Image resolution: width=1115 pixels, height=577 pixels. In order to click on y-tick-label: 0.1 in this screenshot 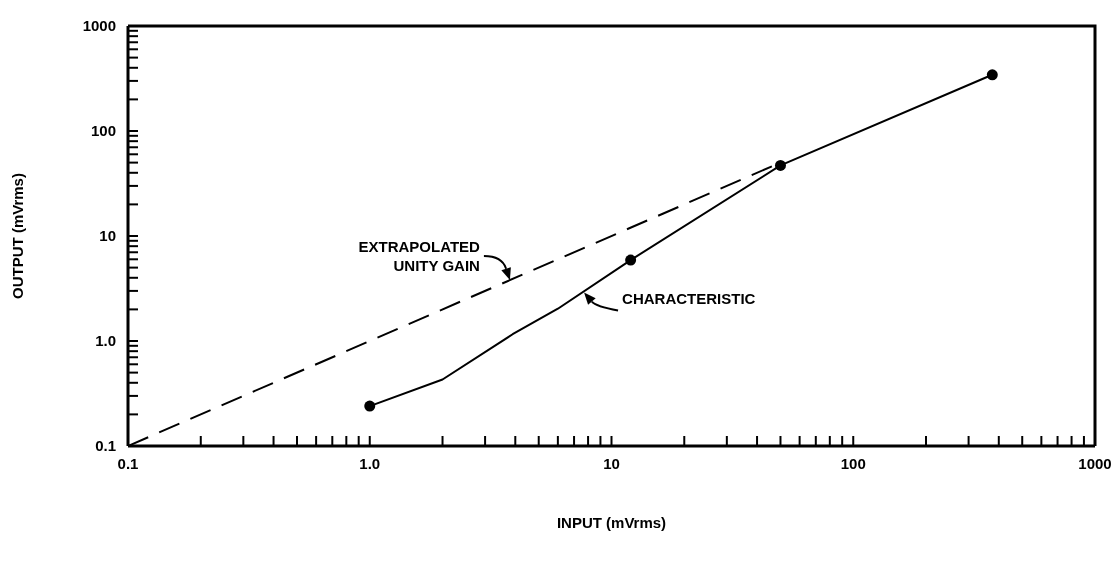, I will do `click(105, 446)`.